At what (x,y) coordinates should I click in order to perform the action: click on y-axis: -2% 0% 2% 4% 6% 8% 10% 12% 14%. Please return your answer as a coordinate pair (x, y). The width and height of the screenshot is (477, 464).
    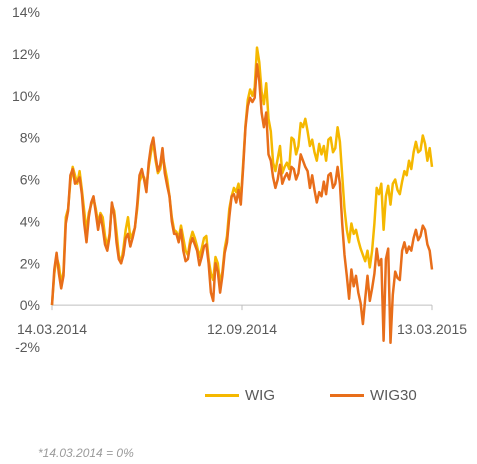
    Looking at the image, I should click on (26, 179).